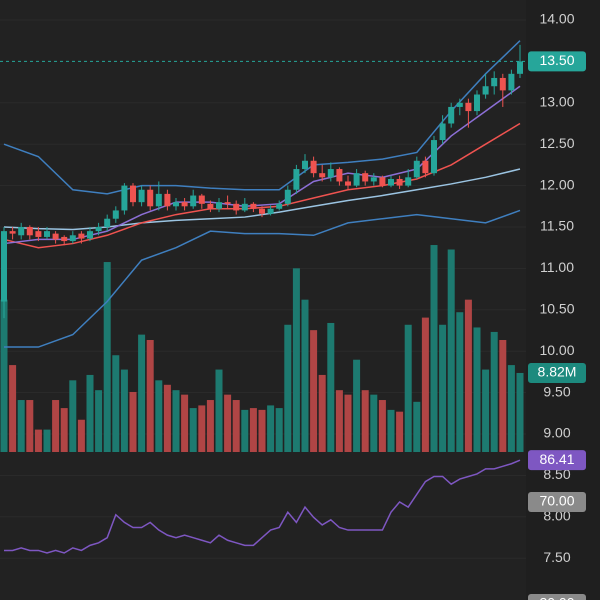 This screenshot has width=600, height=600. I want to click on y-tick-label: 9.50, so click(556, 391).